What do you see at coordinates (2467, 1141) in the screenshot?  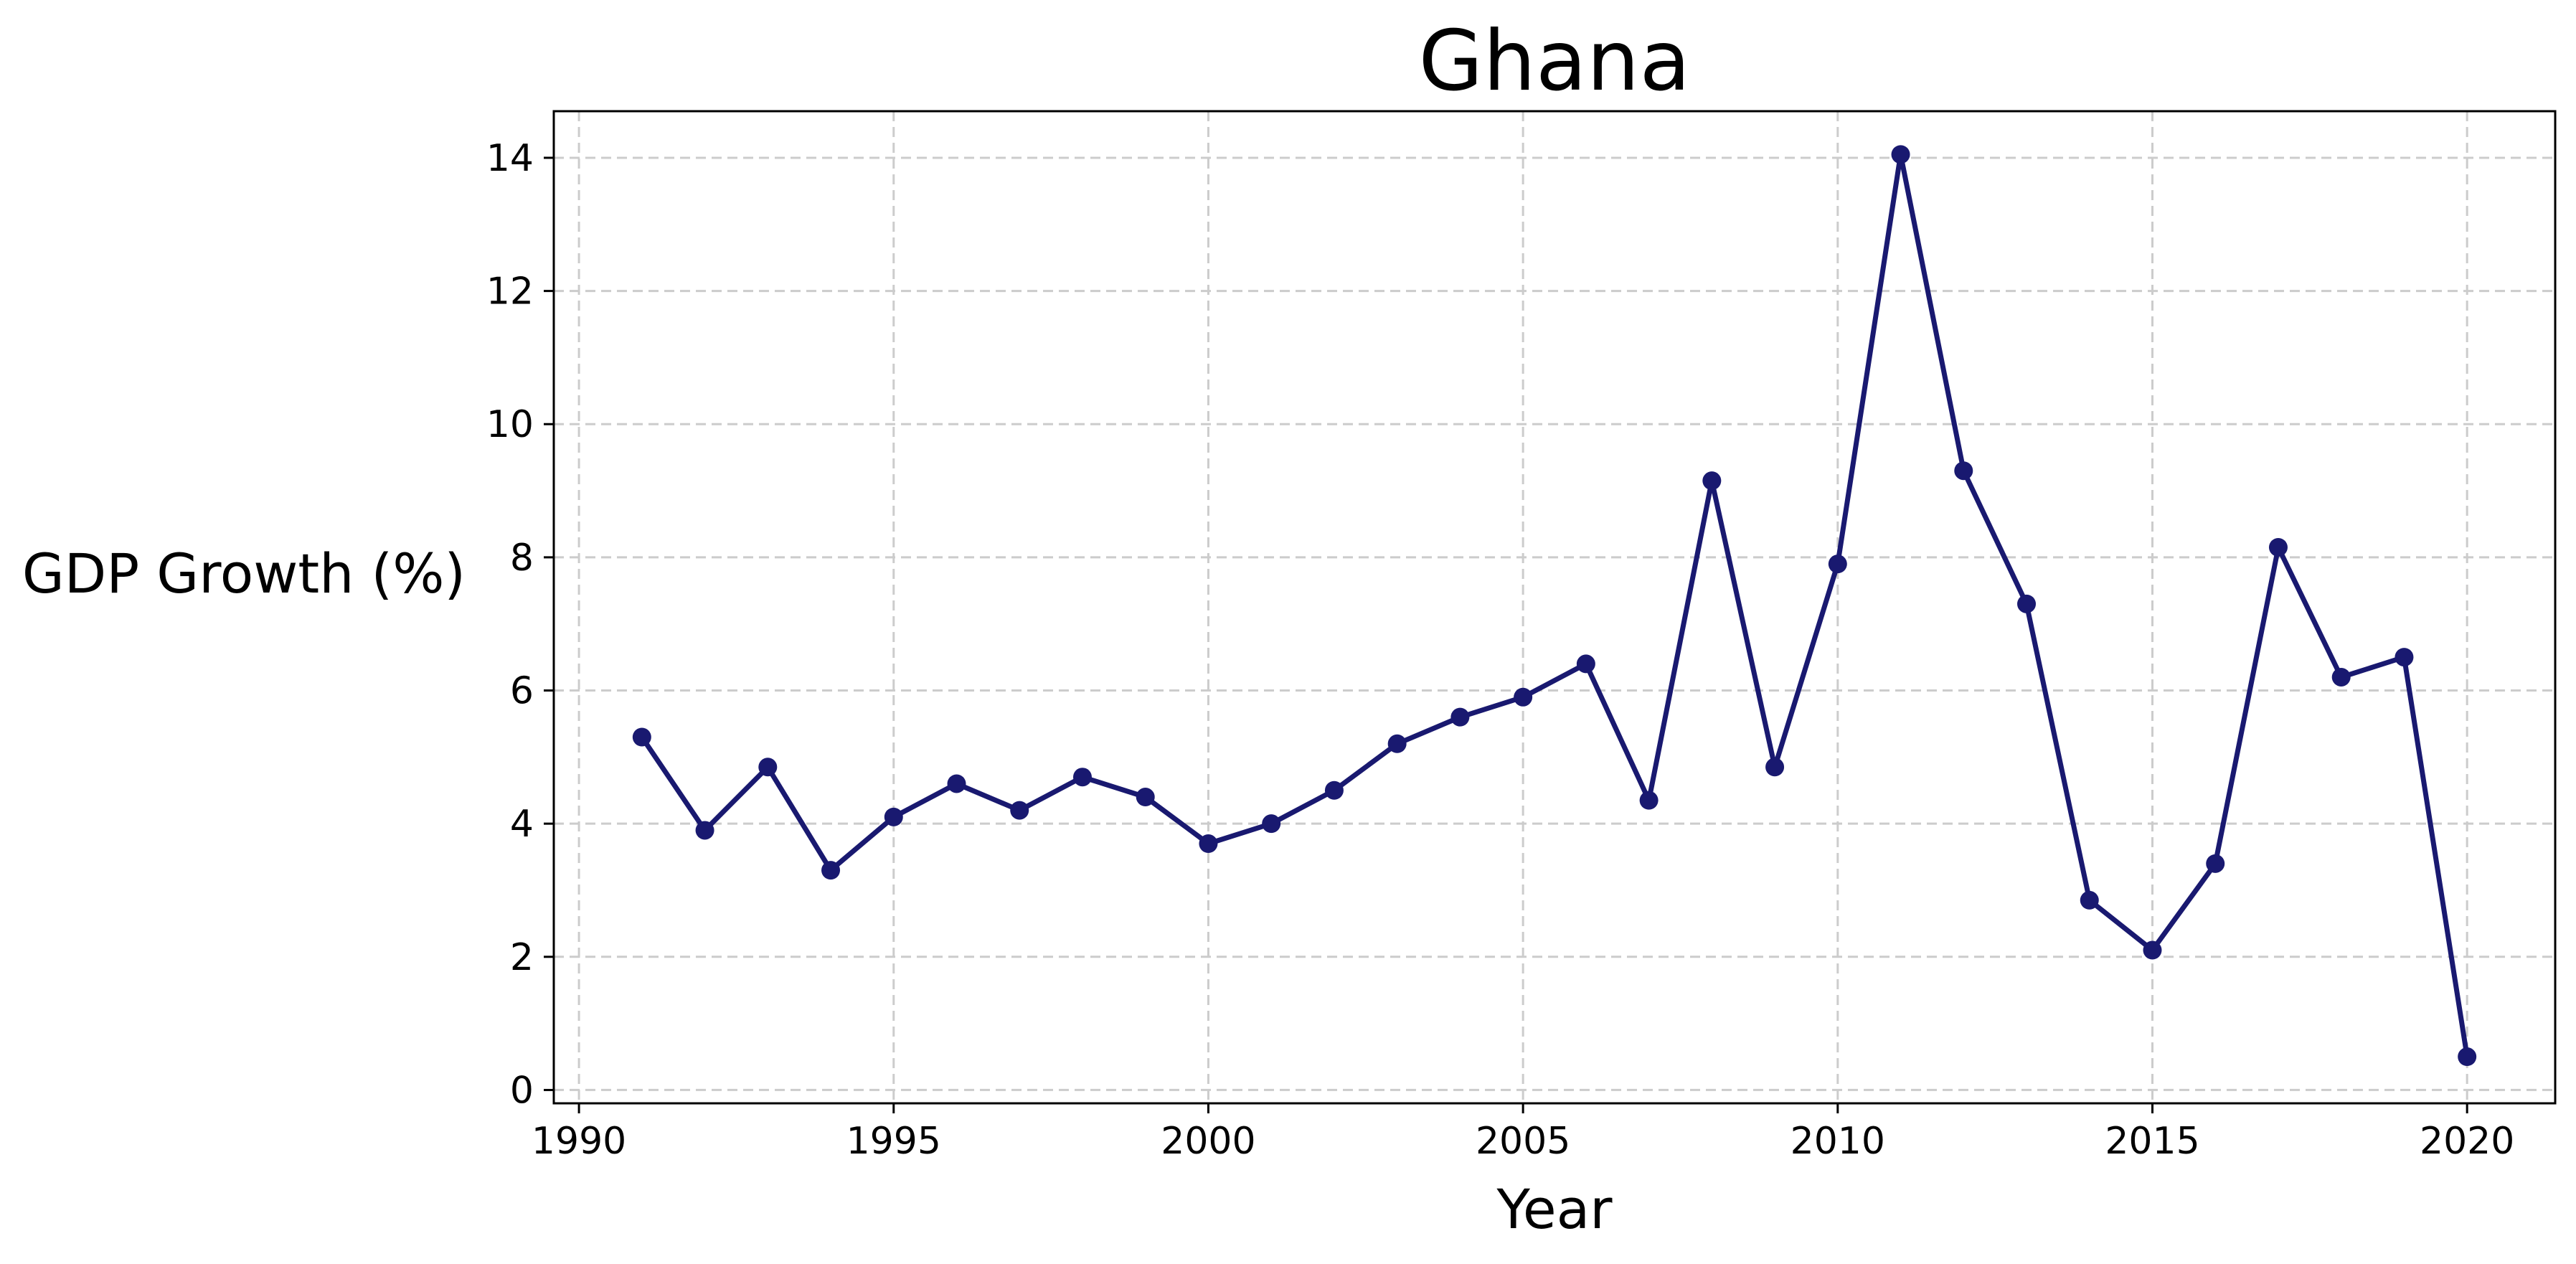 I see `x-tick-label: 2020` at bounding box center [2467, 1141].